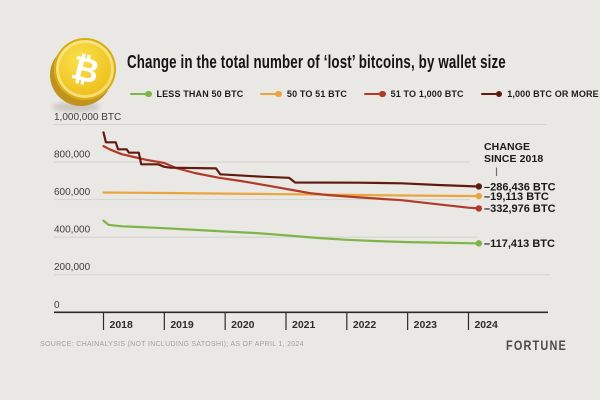  Describe the element at coordinates (520, 187) in the screenshot. I see `change-value-label: –286,436 BTC` at that location.